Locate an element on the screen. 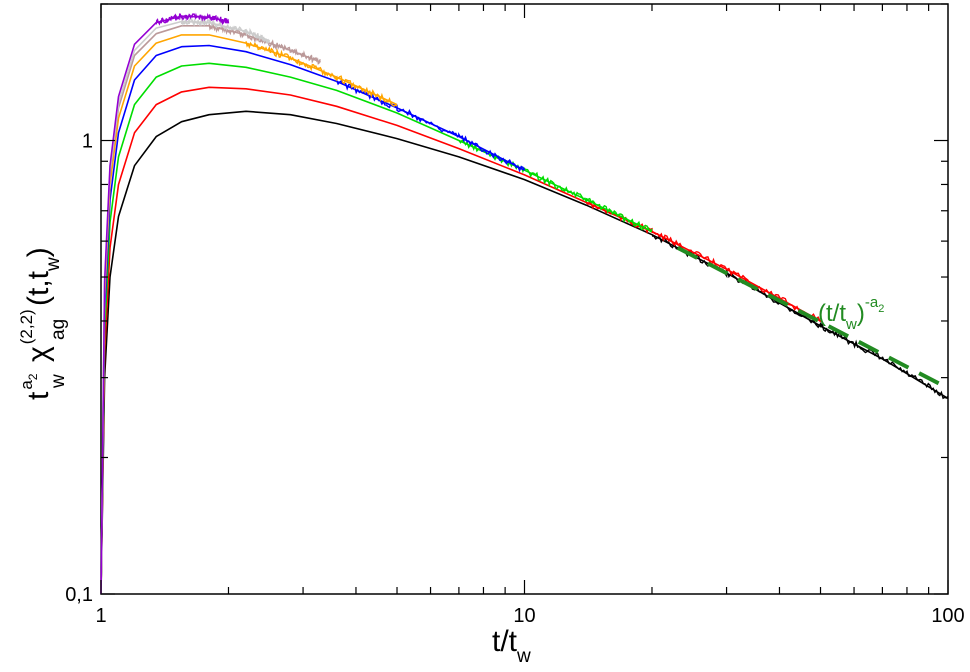 The image size is (970, 672). y-axis-chi-sup: (2,2) is located at coordinates (26, 326).